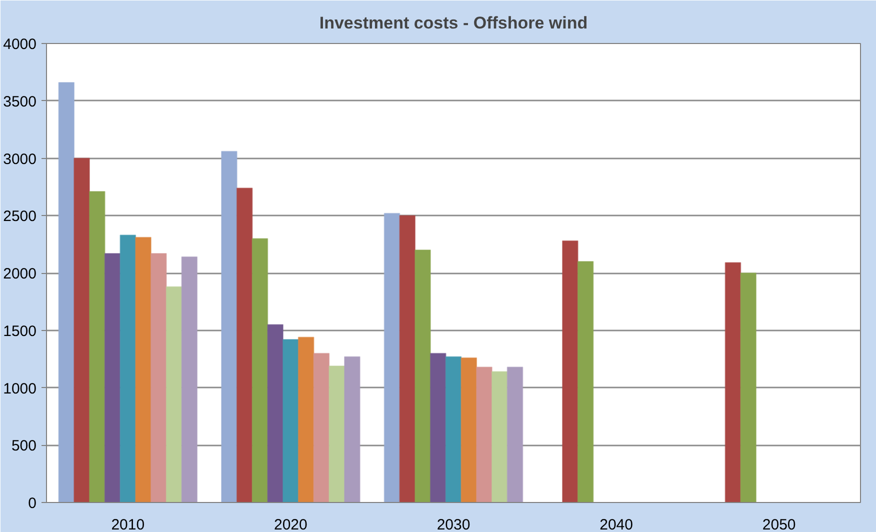 Image resolution: width=876 pixels, height=532 pixels. I want to click on y-tick-label: 2500, so click(20, 217).